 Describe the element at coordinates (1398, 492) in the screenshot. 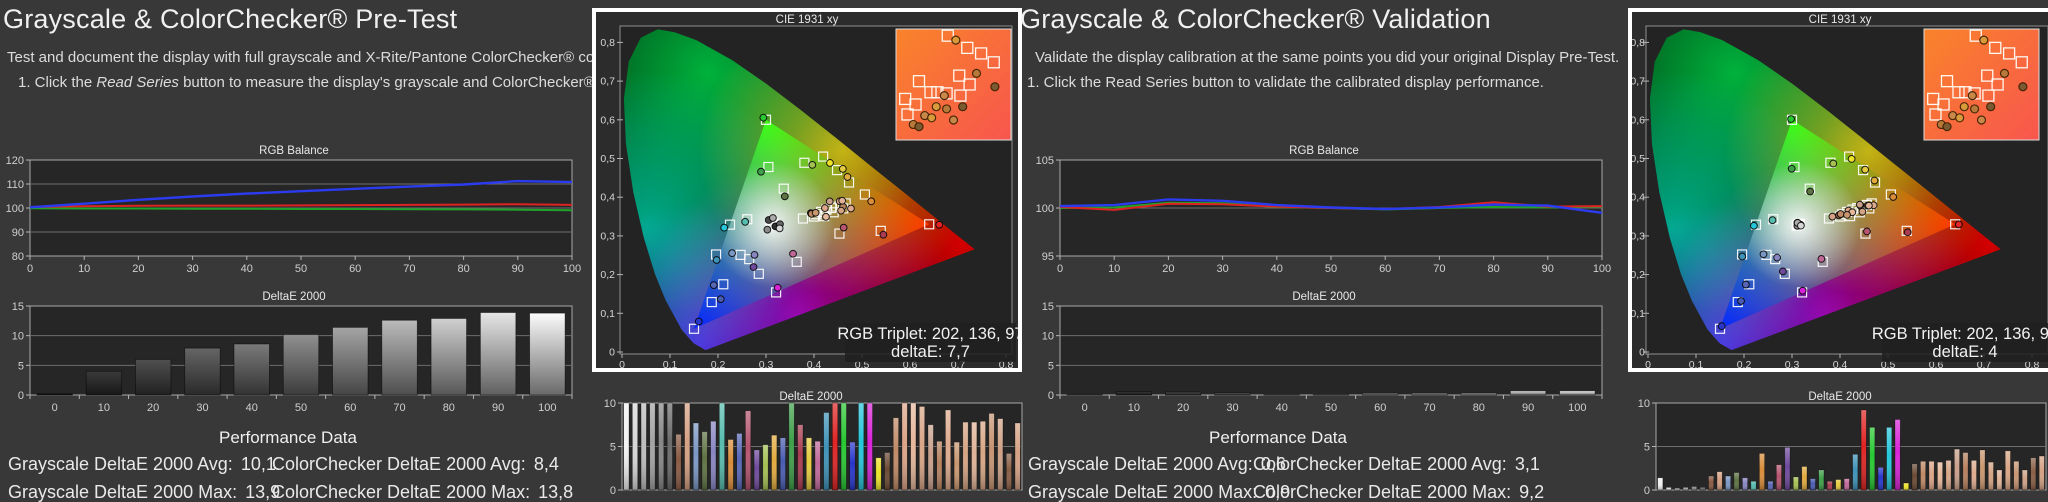

I see `metric-colorchecker-max: ColorChecker DeltaE 2000 Max: 9,2` at that location.